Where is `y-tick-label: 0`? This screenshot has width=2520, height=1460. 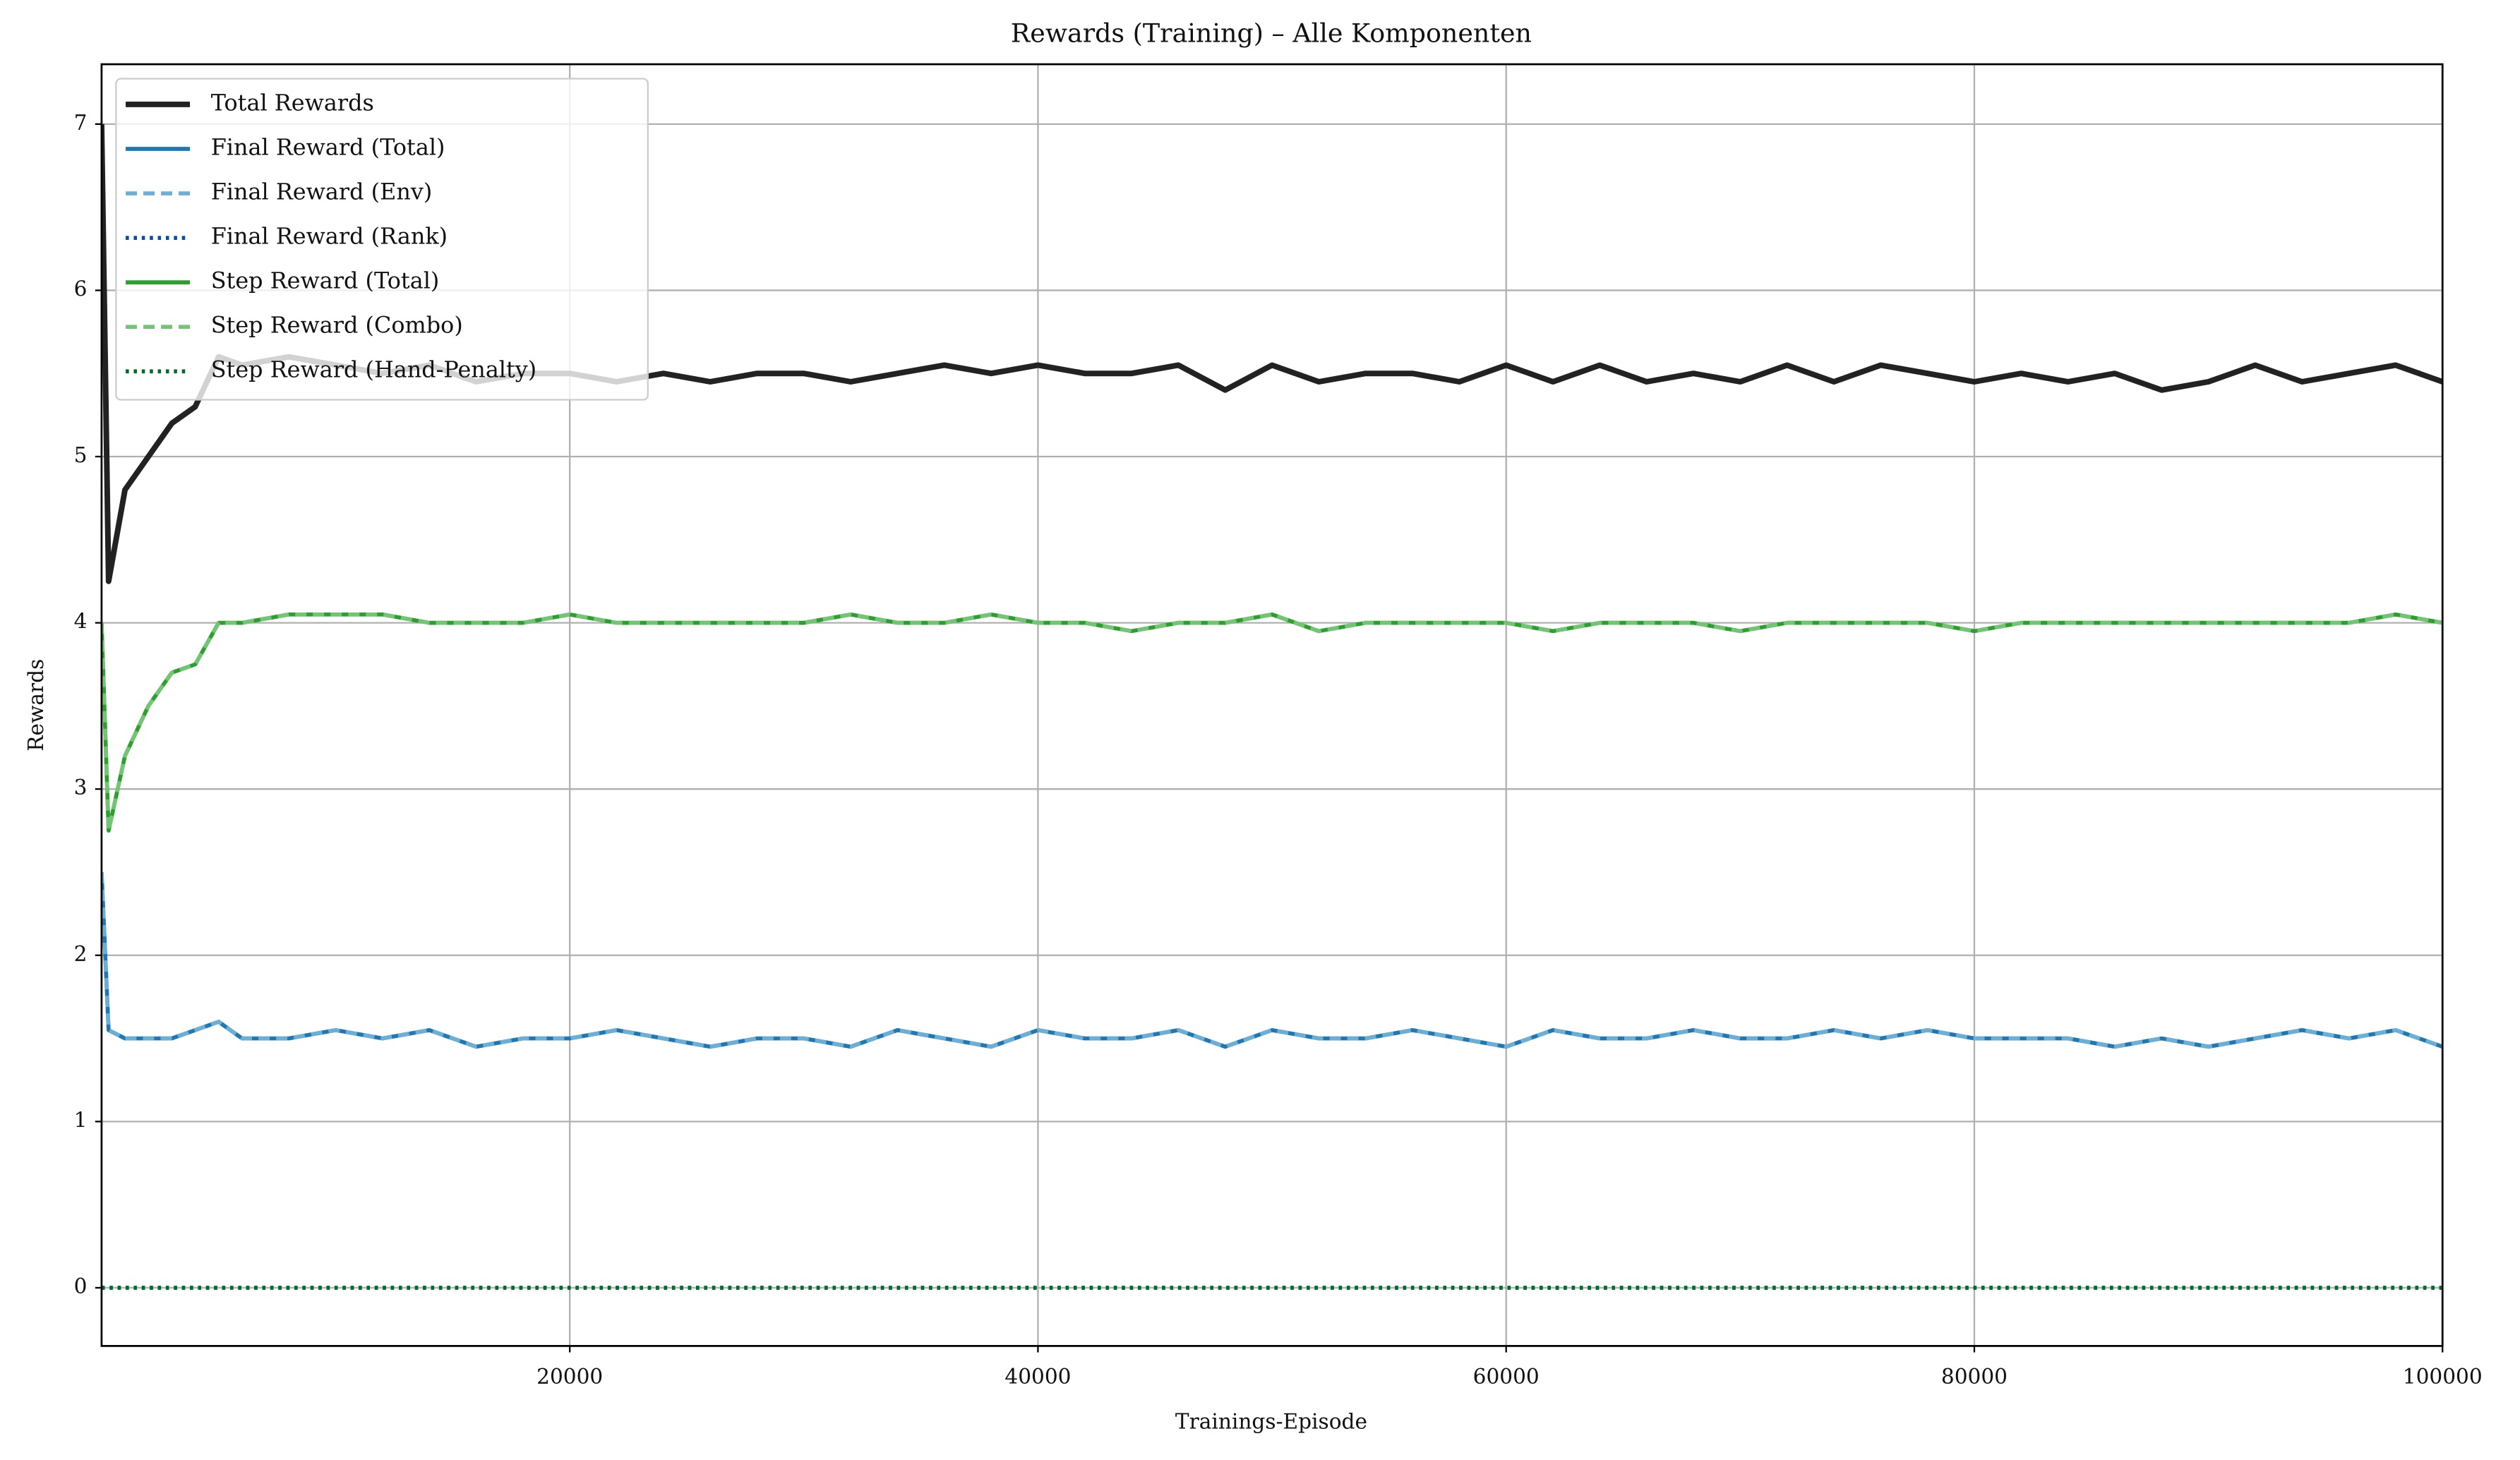 y-tick-label: 0 is located at coordinates (81, 1286).